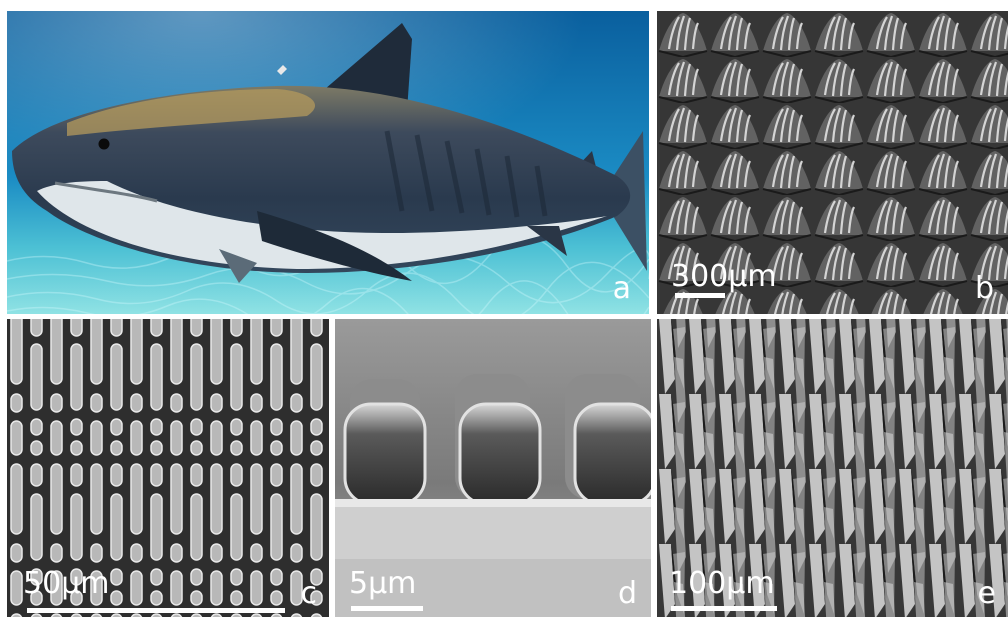  What do you see at coordinates (383, 583) in the screenshot?
I see `panel-d-scale-text: 5µm` at bounding box center [383, 583].